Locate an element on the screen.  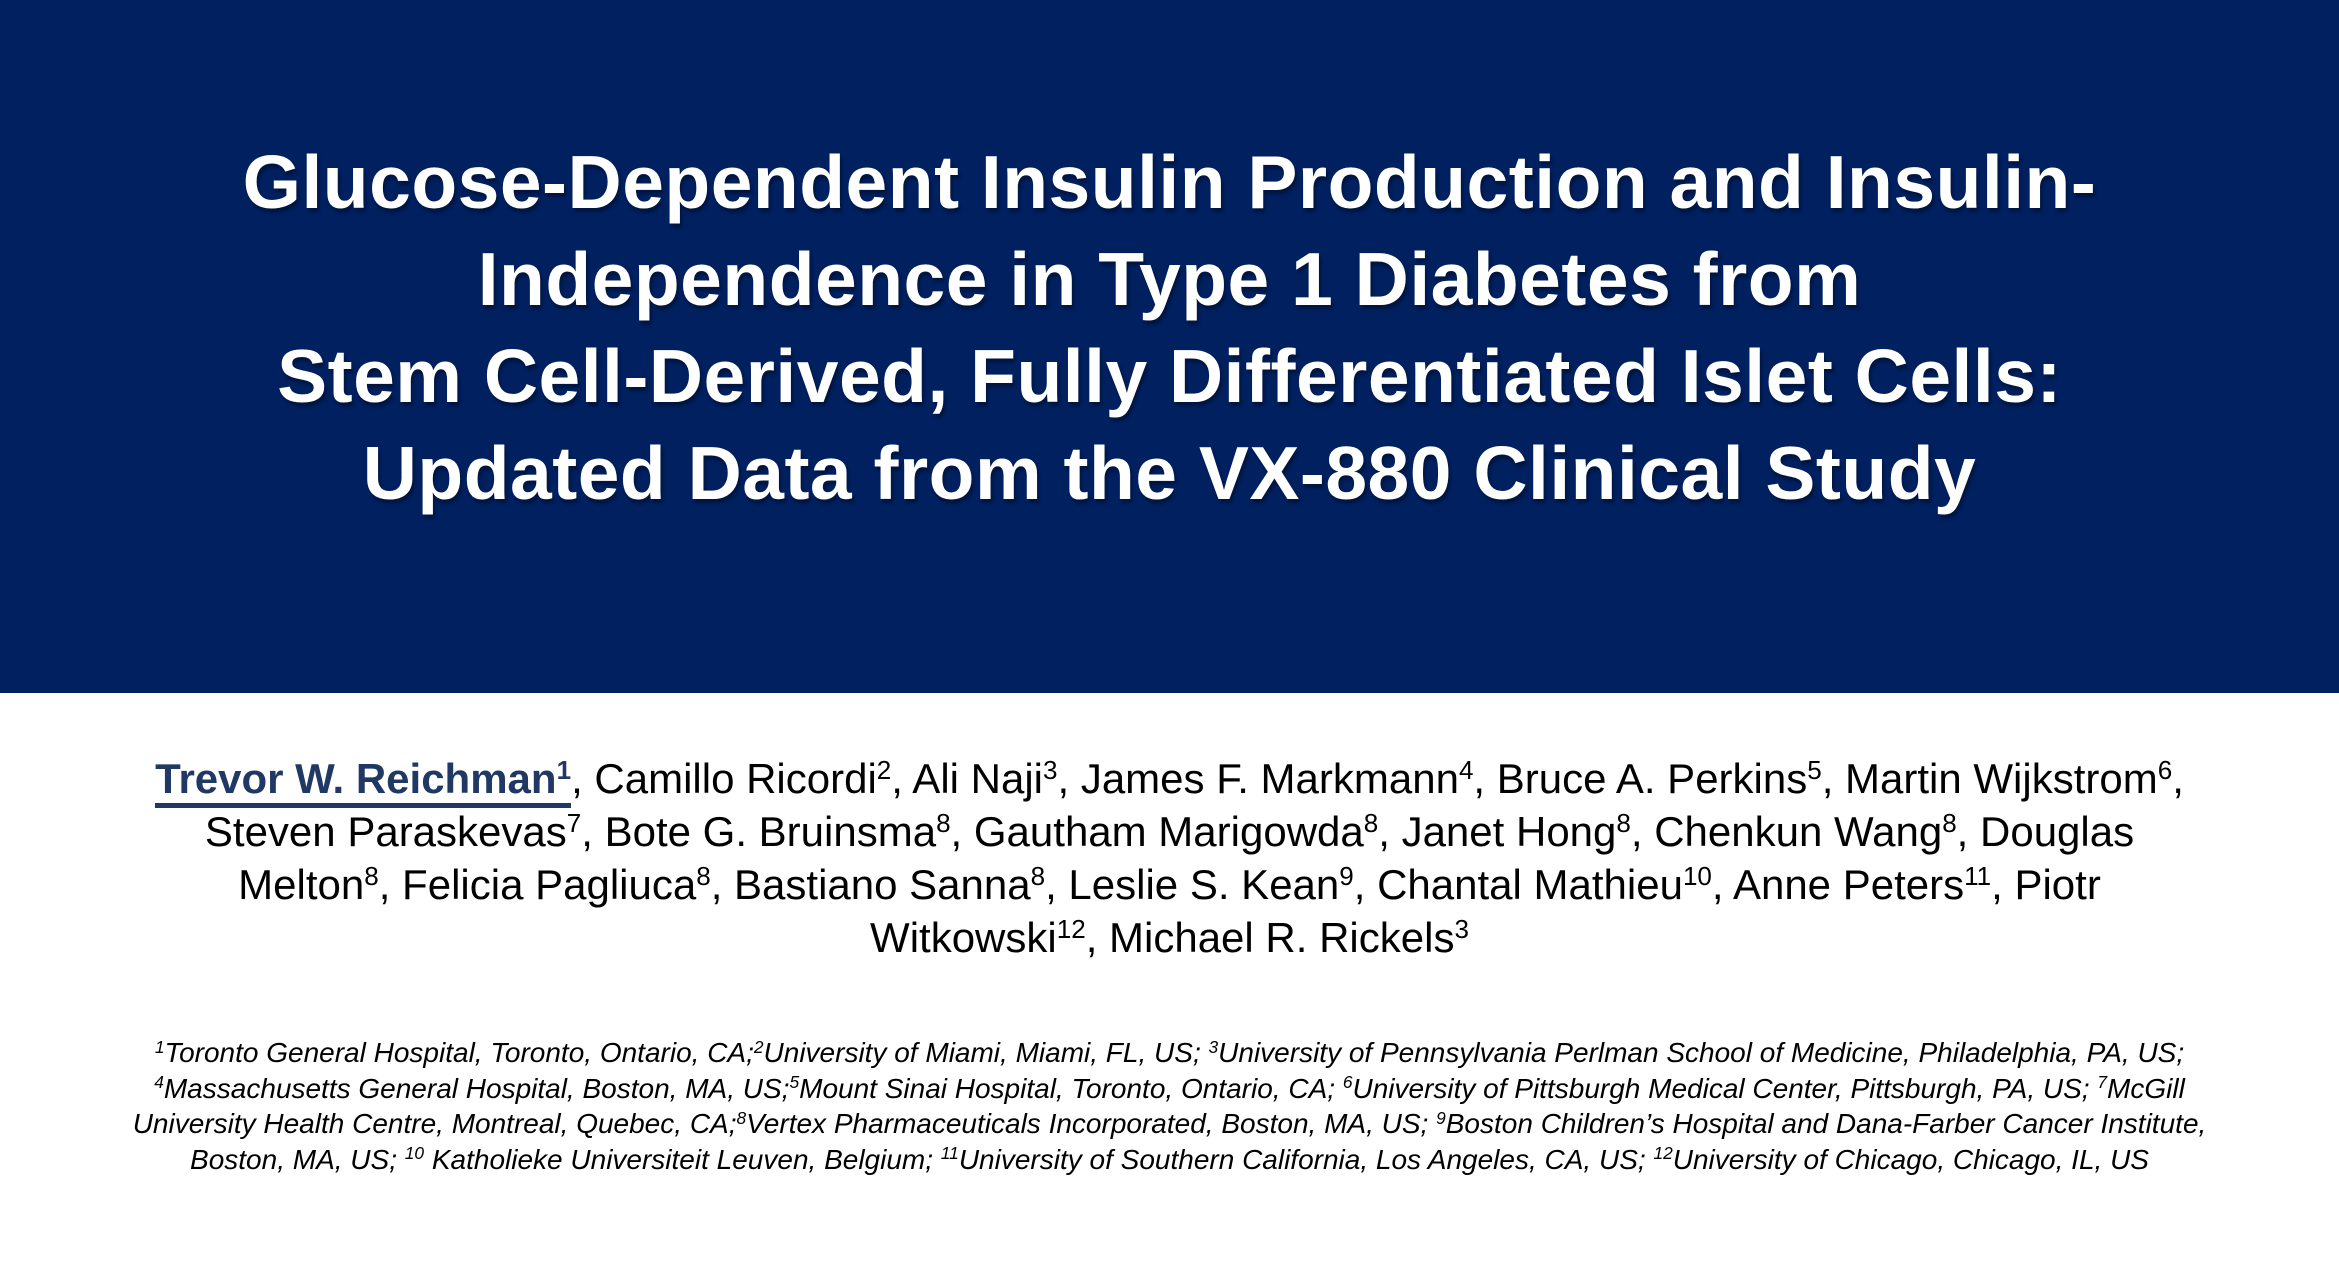
affiliation-entry: 2University of Miami, Miami, FL, US; is located at coordinates (981, 1052).